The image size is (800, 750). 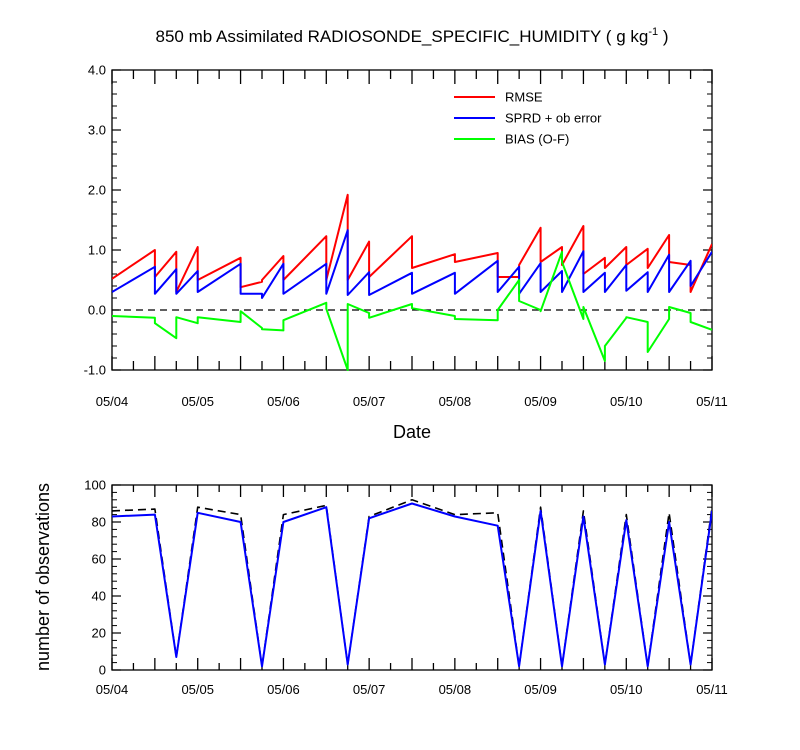 I want to click on bottom-y-axis-title: number of observations, so click(x=43, y=577).